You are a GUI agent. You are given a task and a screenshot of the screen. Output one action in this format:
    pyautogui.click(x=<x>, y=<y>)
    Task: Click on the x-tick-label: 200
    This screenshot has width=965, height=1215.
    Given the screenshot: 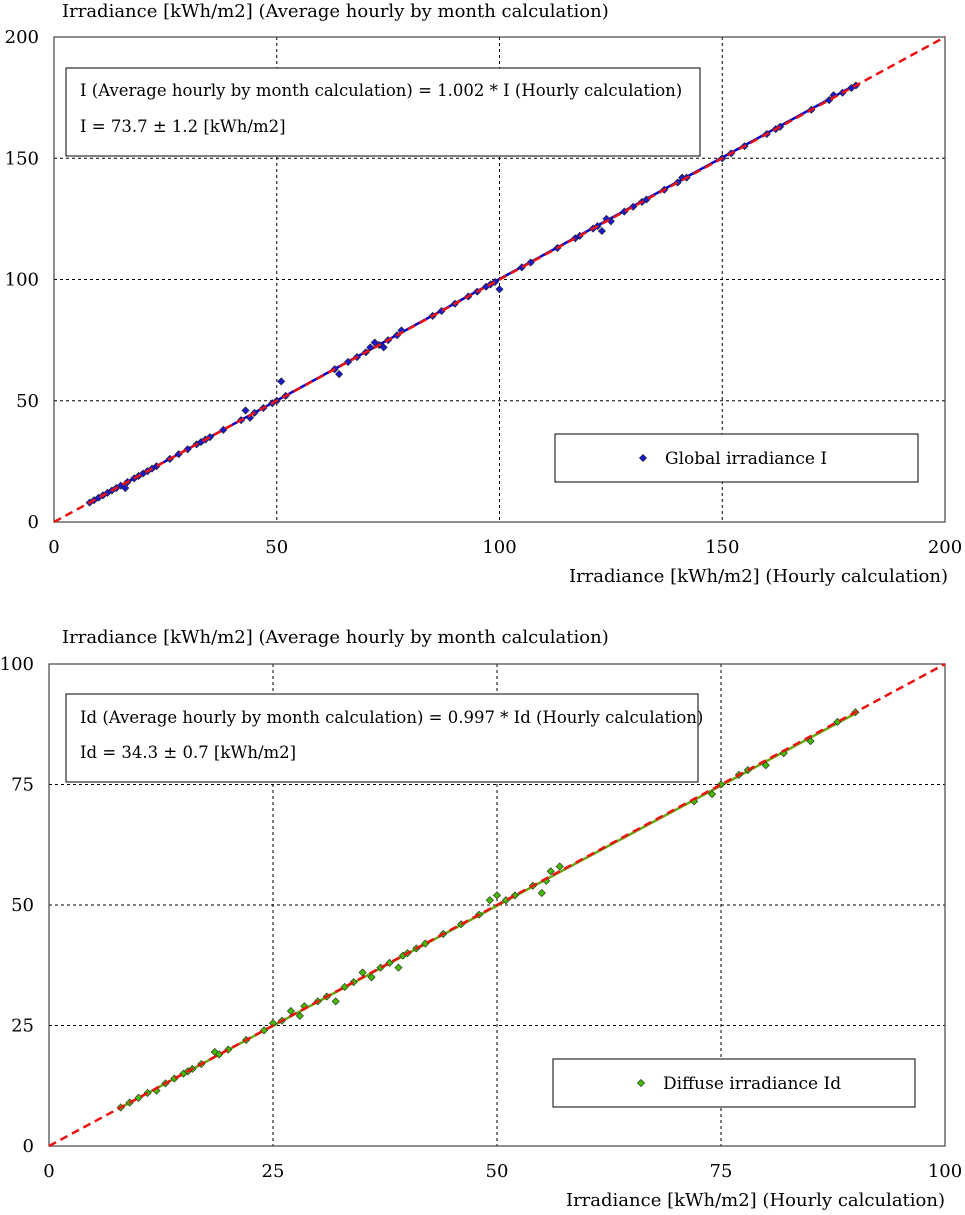 What is the action you would take?
    pyautogui.click(x=945, y=547)
    